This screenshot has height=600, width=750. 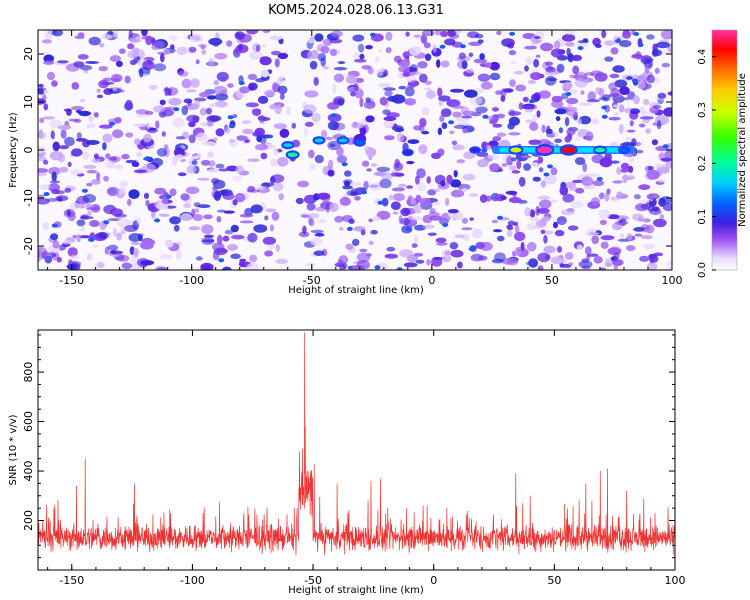 I want to click on snr-x-tick-label: -50, so click(x=313, y=580).